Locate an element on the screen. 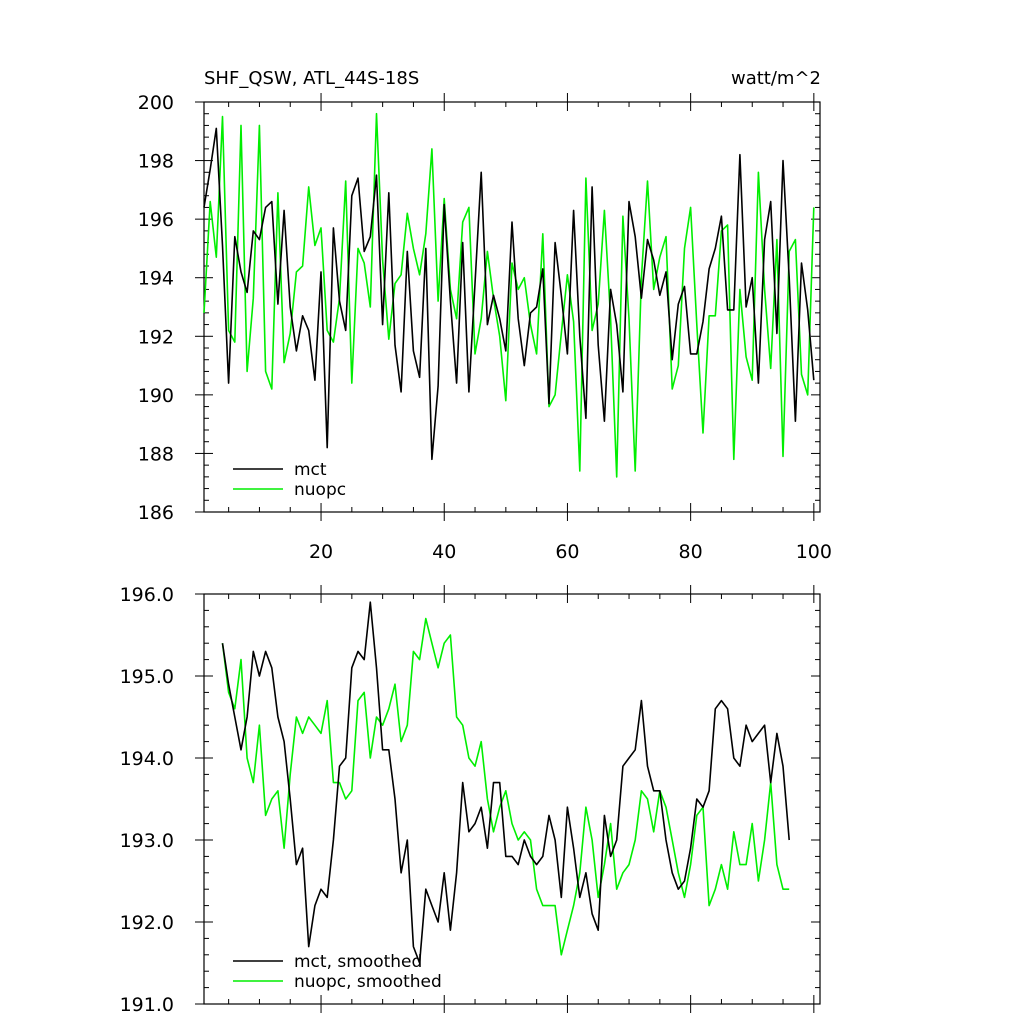 Image resolution: width=1024 pixels, height=1024 pixels. legend: mct, smoothed nuopc, smoothed is located at coordinates (337, 972).